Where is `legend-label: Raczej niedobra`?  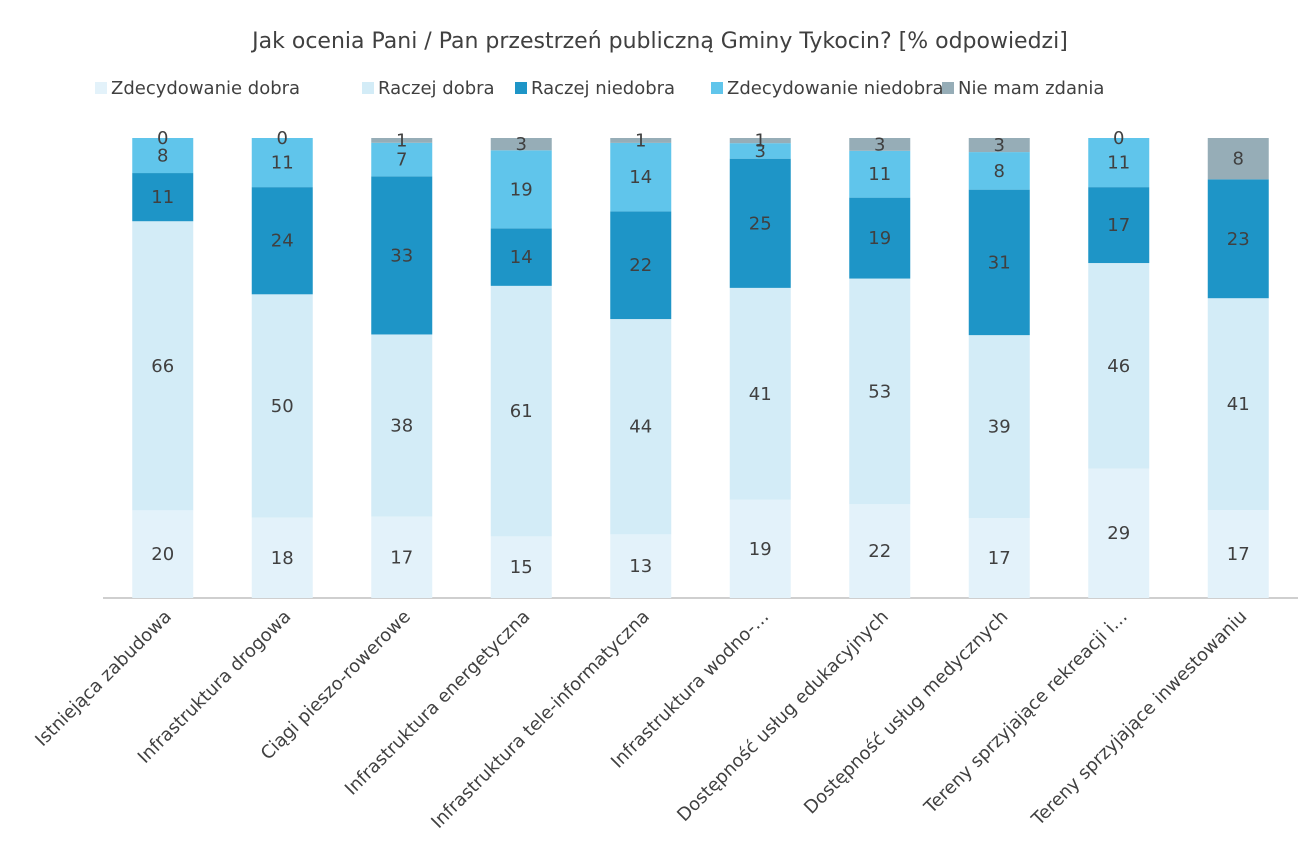
legend-label: Raczej niedobra is located at coordinates (603, 88).